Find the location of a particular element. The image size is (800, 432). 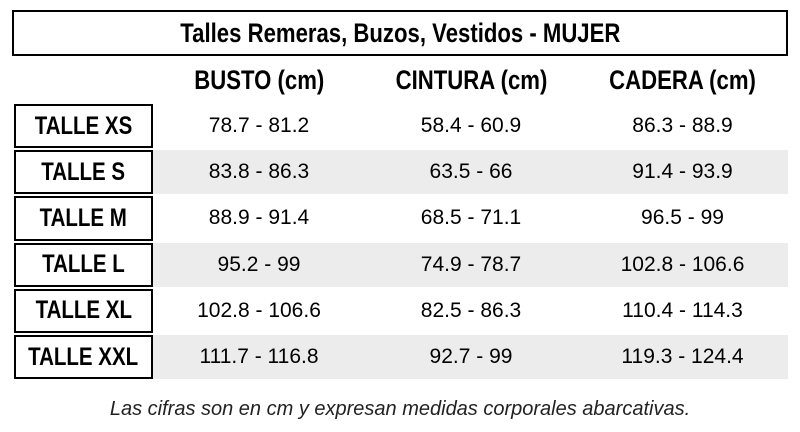

row-label-box: TALLE XL is located at coordinates (83, 310).